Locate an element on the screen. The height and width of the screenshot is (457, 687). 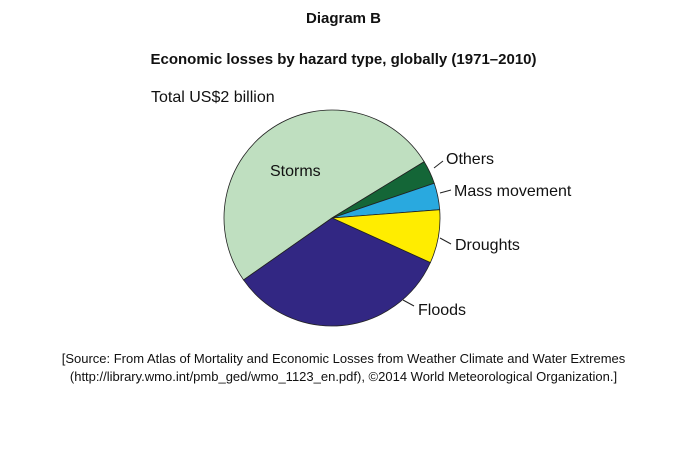
leader-line-droughts is located at coordinates (445, 241).